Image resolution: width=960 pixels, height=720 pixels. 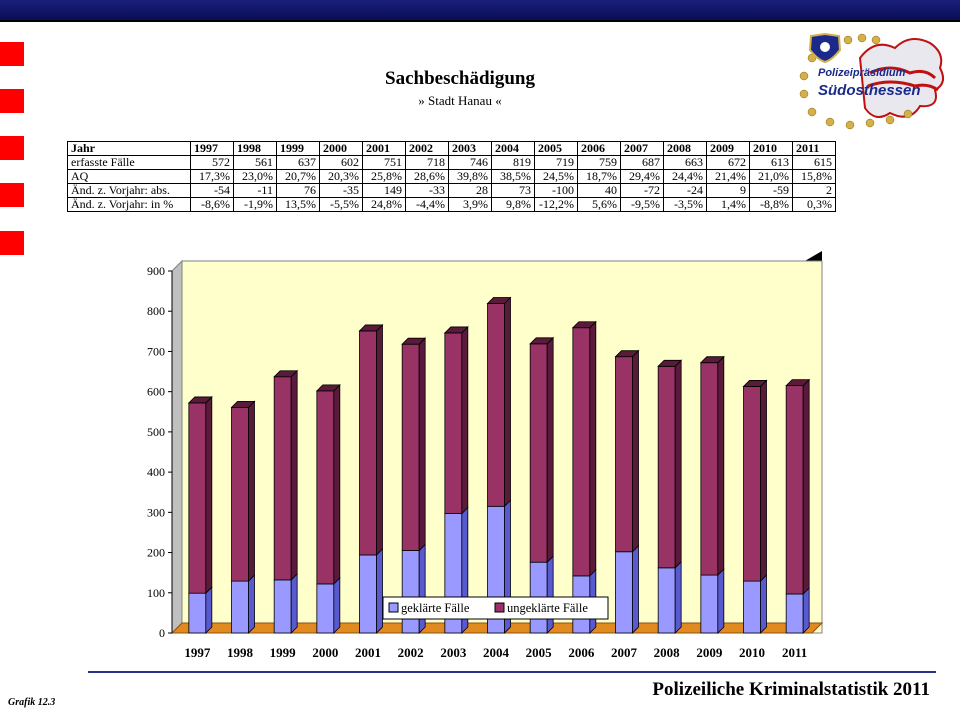 What do you see at coordinates (771, 162) in the screenshot?
I see `table-cell: 613` at bounding box center [771, 162].